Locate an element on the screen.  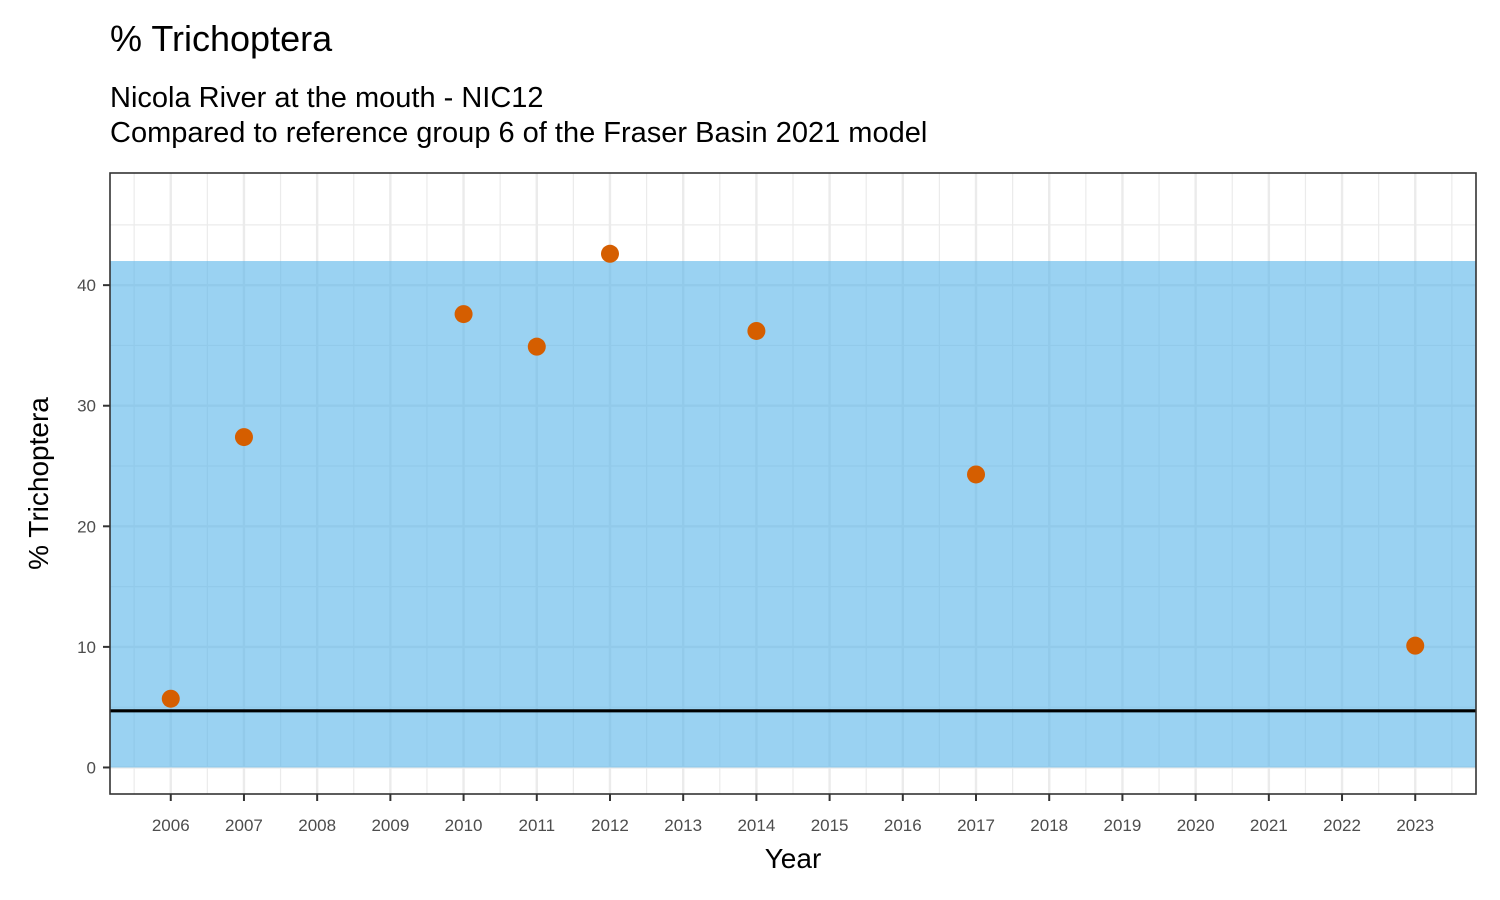
y-tick-label: 0 is located at coordinates (91, 767).